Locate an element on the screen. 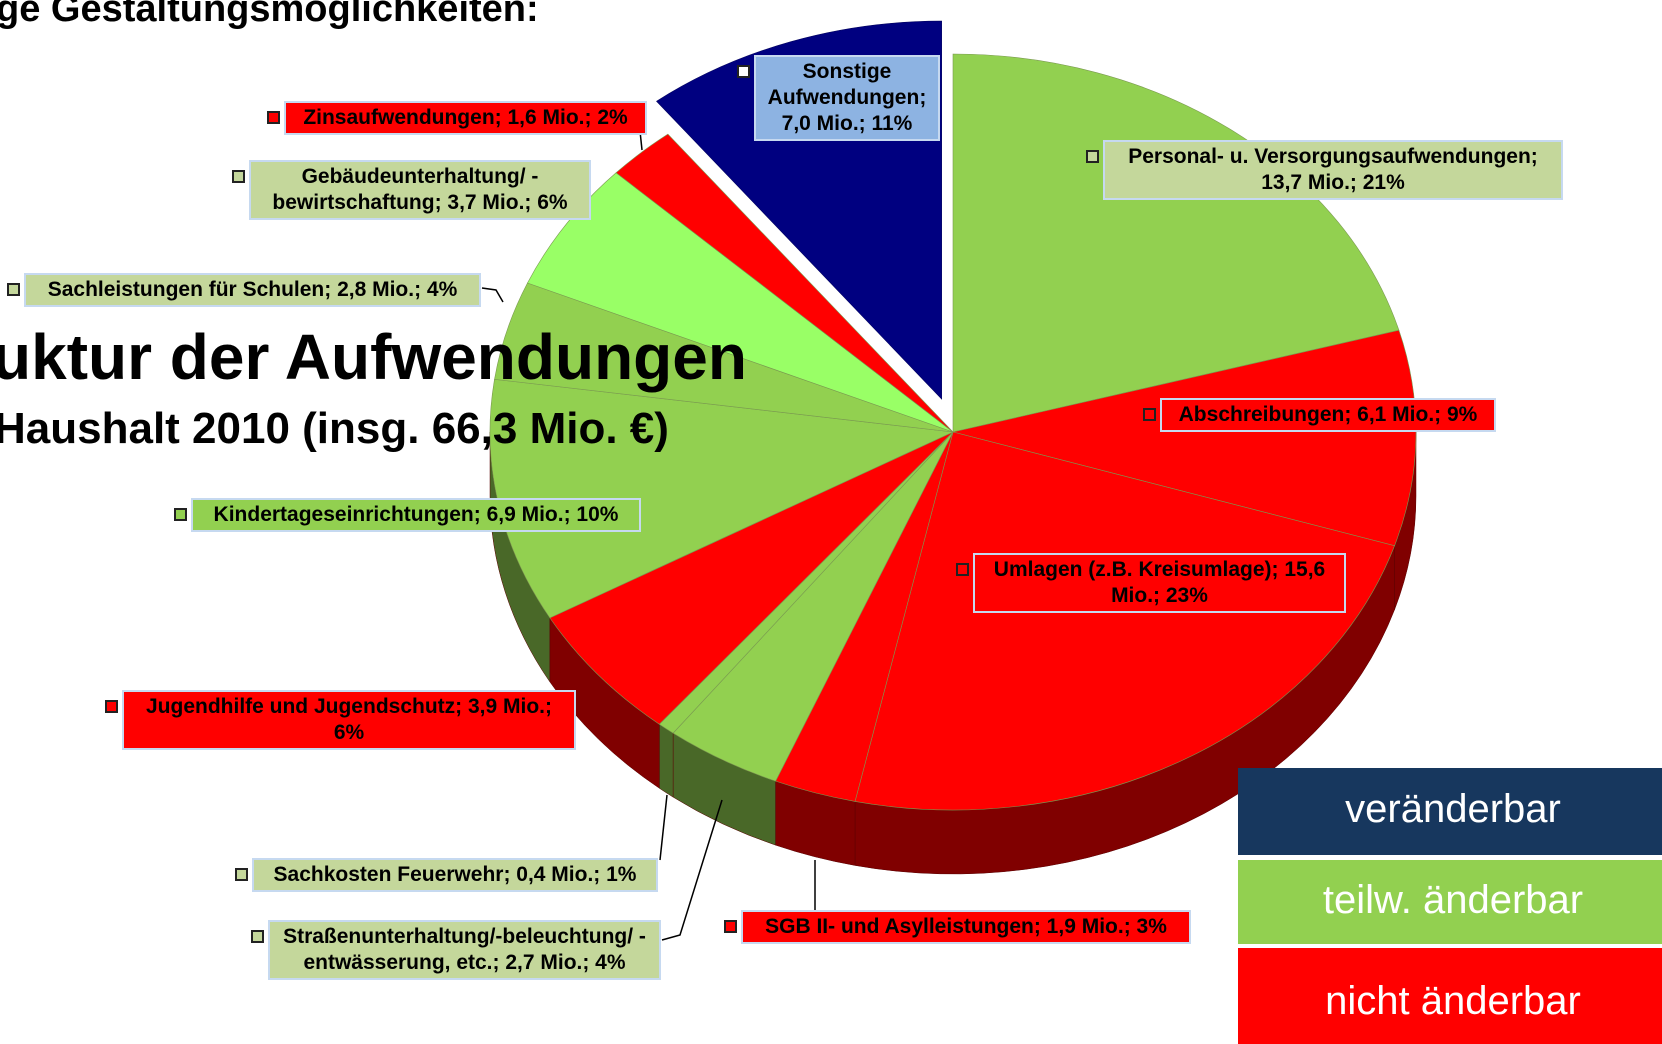 The width and height of the screenshot is (1662, 1044). legend-item: veränderbar is located at coordinates (1450, 811).